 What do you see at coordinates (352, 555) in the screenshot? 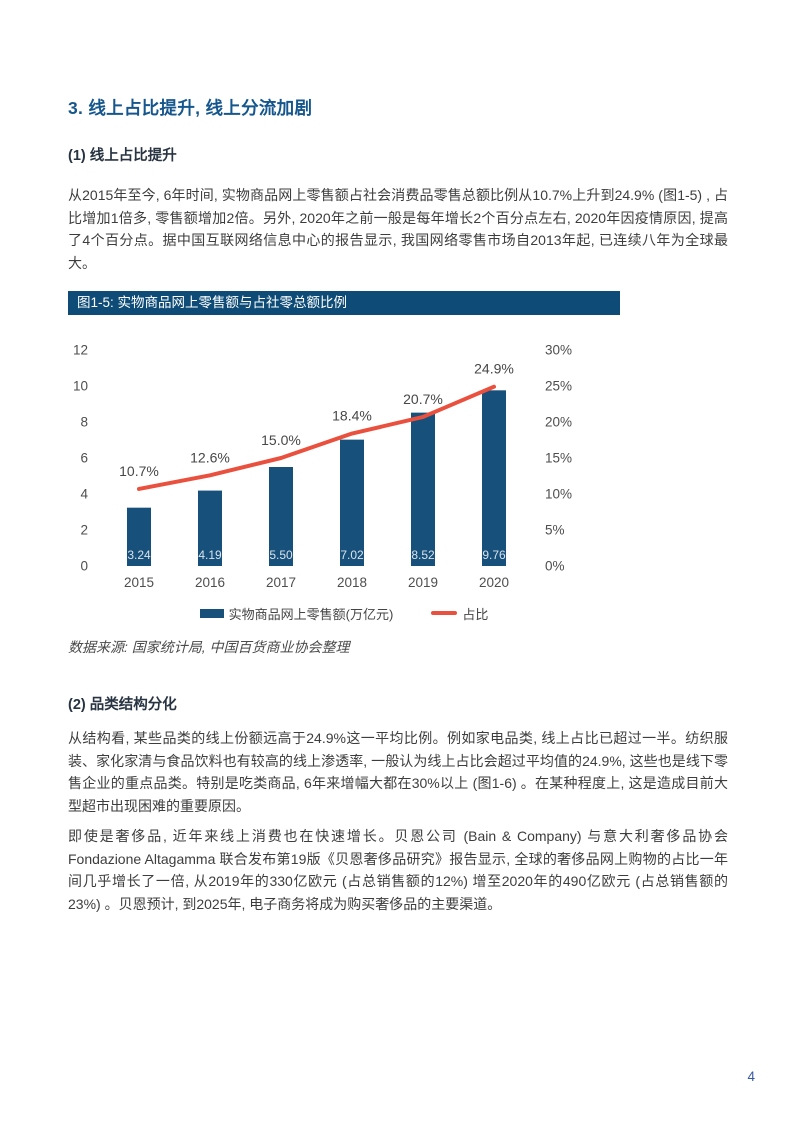
I see `bar-value-label: 7.02` at bounding box center [352, 555].